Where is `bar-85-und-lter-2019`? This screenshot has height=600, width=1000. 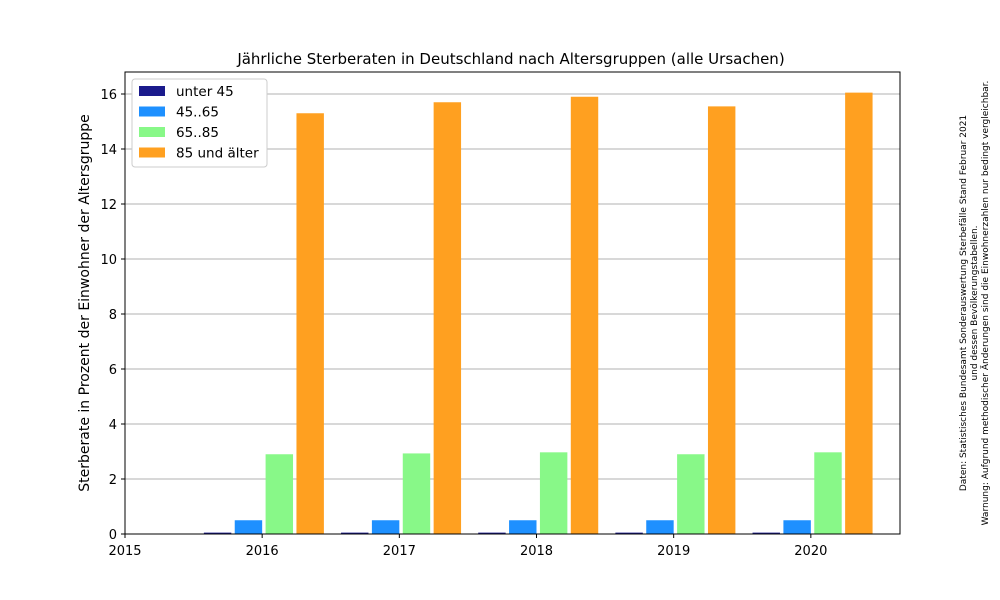
bar-85-und-lter-2019 is located at coordinates (721, 320).